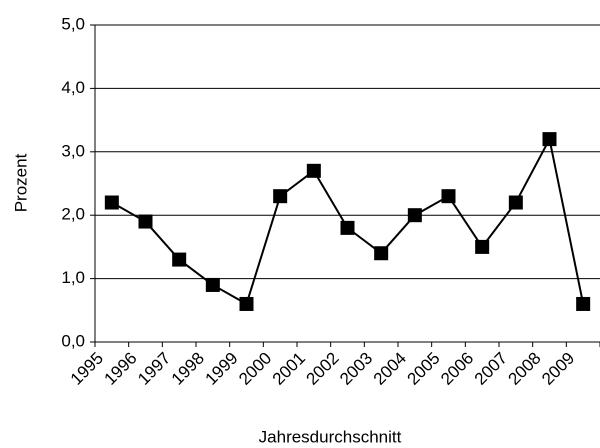 This screenshot has height=448, width=600. I want to click on x-tick-label: 2003, so click(356, 369).